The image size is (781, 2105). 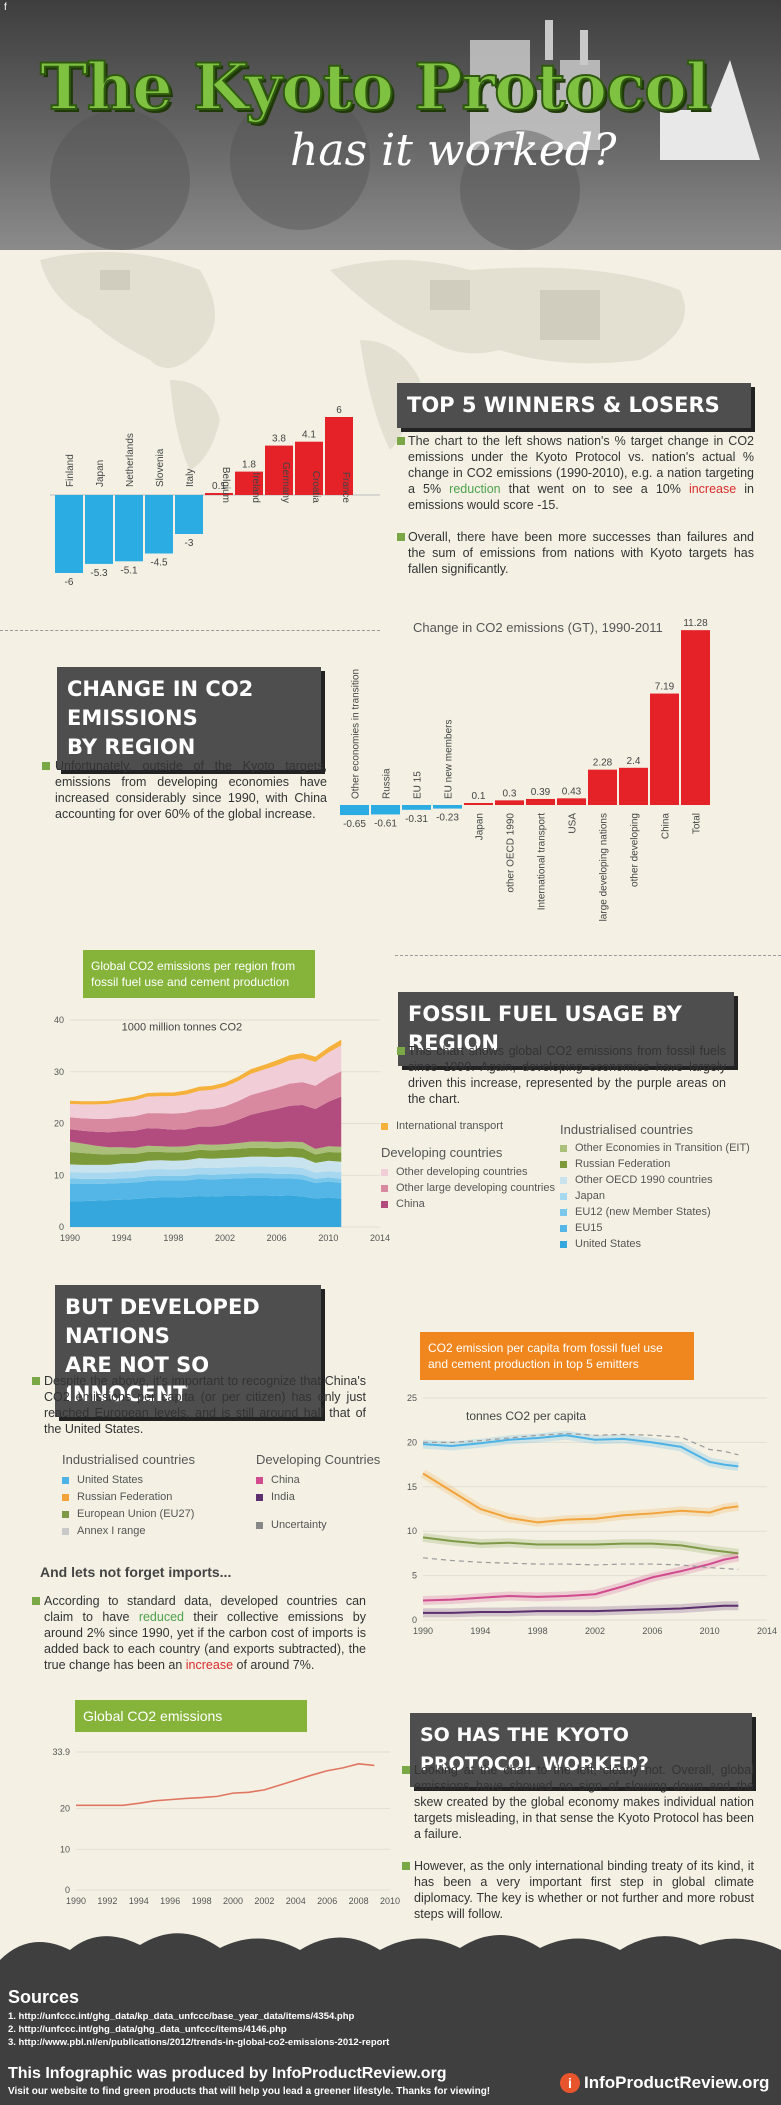 What do you see at coordinates (603, 763) in the screenshot?
I see `bar-value-label: 2.28` at bounding box center [603, 763].